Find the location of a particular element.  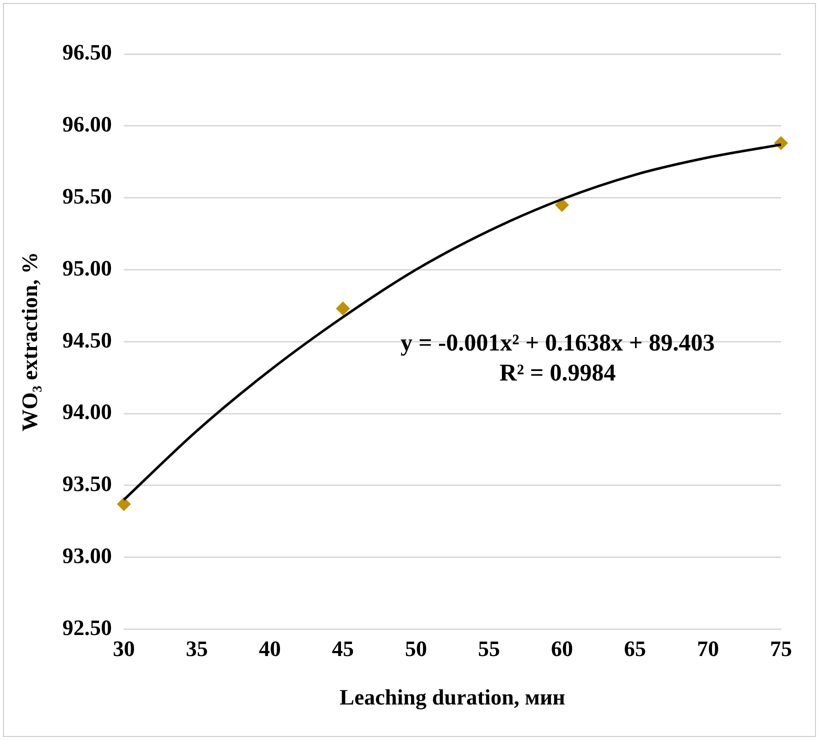

y-tick-label: 96.50 is located at coordinates (87, 52).